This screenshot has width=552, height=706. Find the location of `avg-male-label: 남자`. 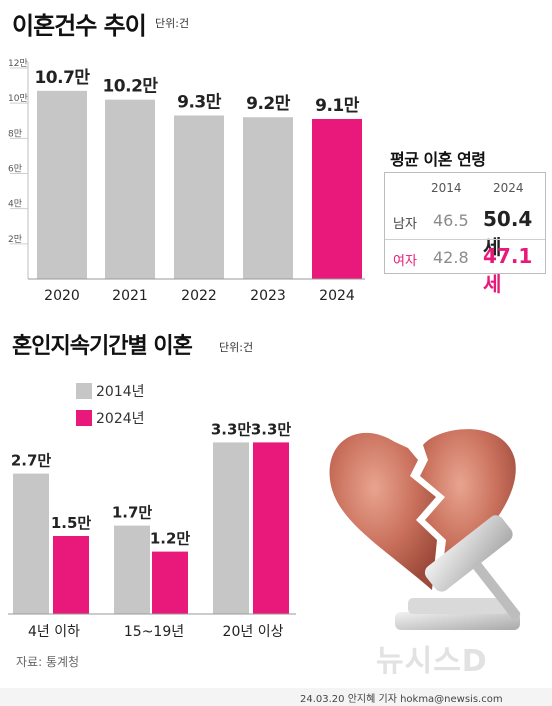

avg-male-label: 남자 is located at coordinates (405, 224).